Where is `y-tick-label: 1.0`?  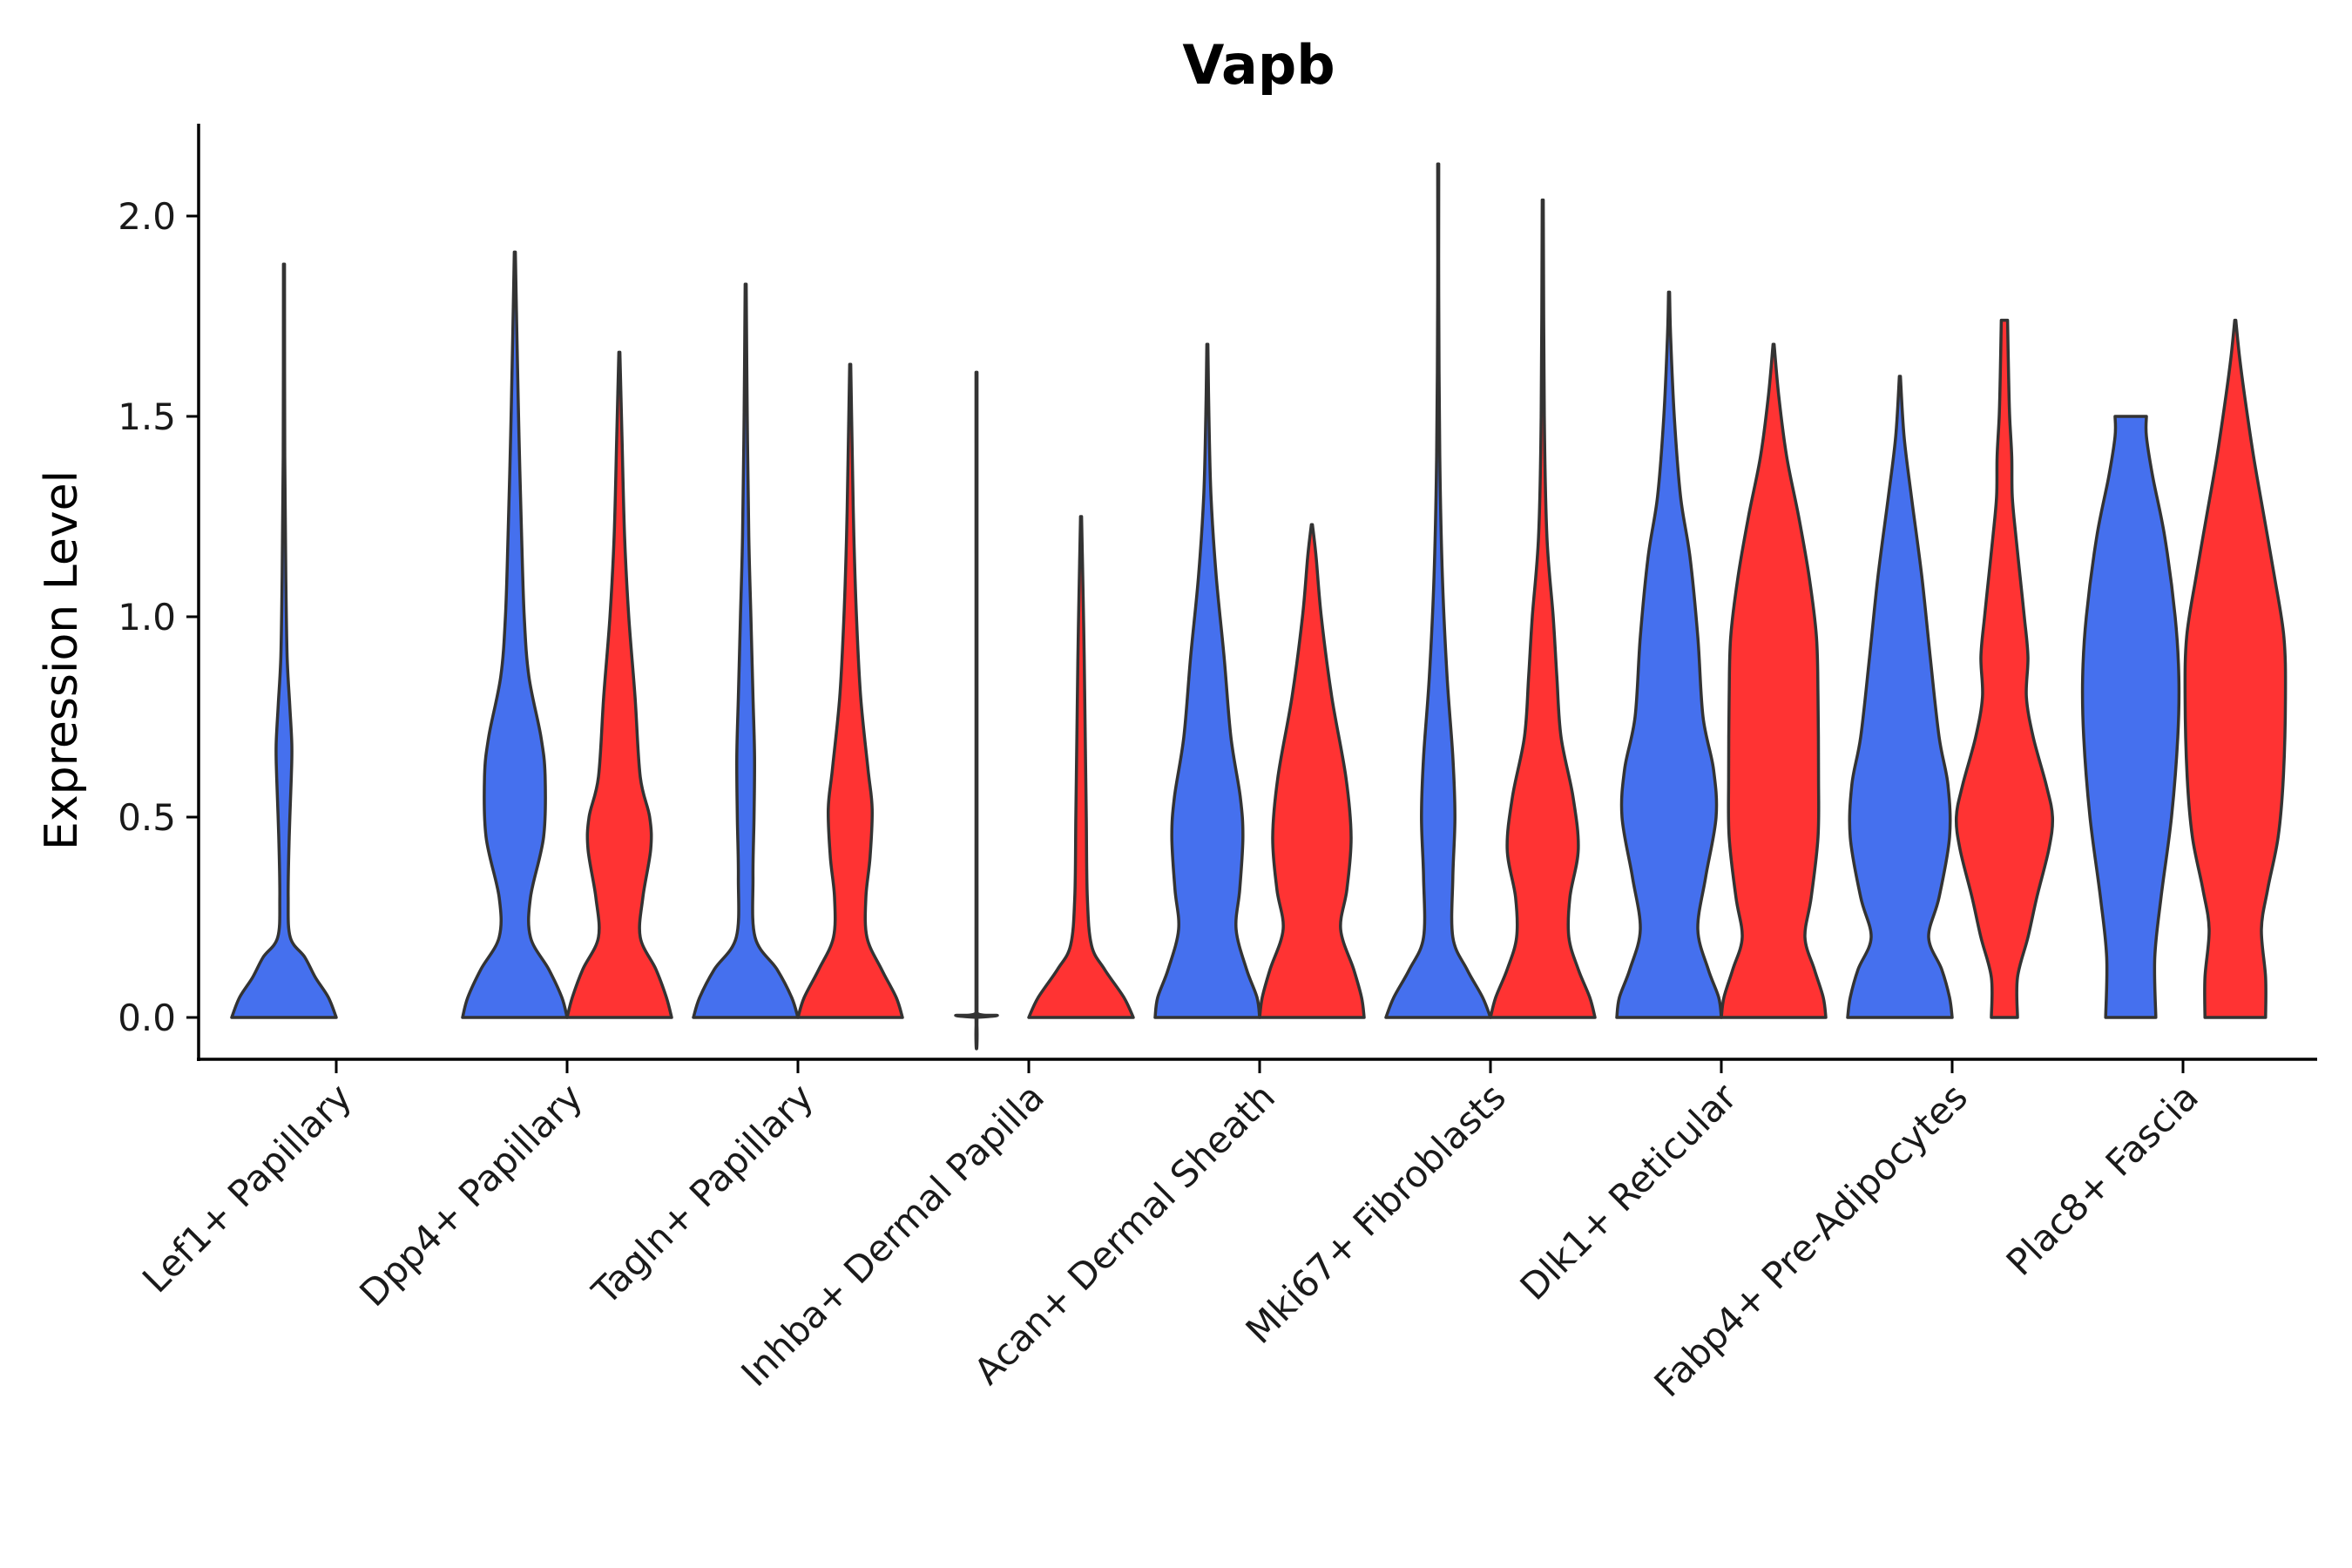
y-tick-label: 1.0 is located at coordinates (147, 618).